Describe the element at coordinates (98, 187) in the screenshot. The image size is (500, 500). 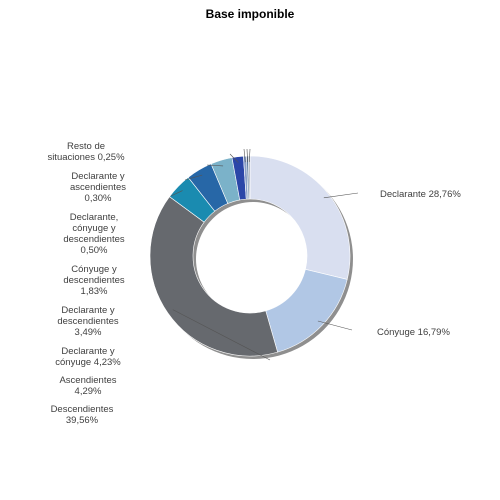
I see `slice-label-8: Declarante y ascendientes 0,30%` at that location.